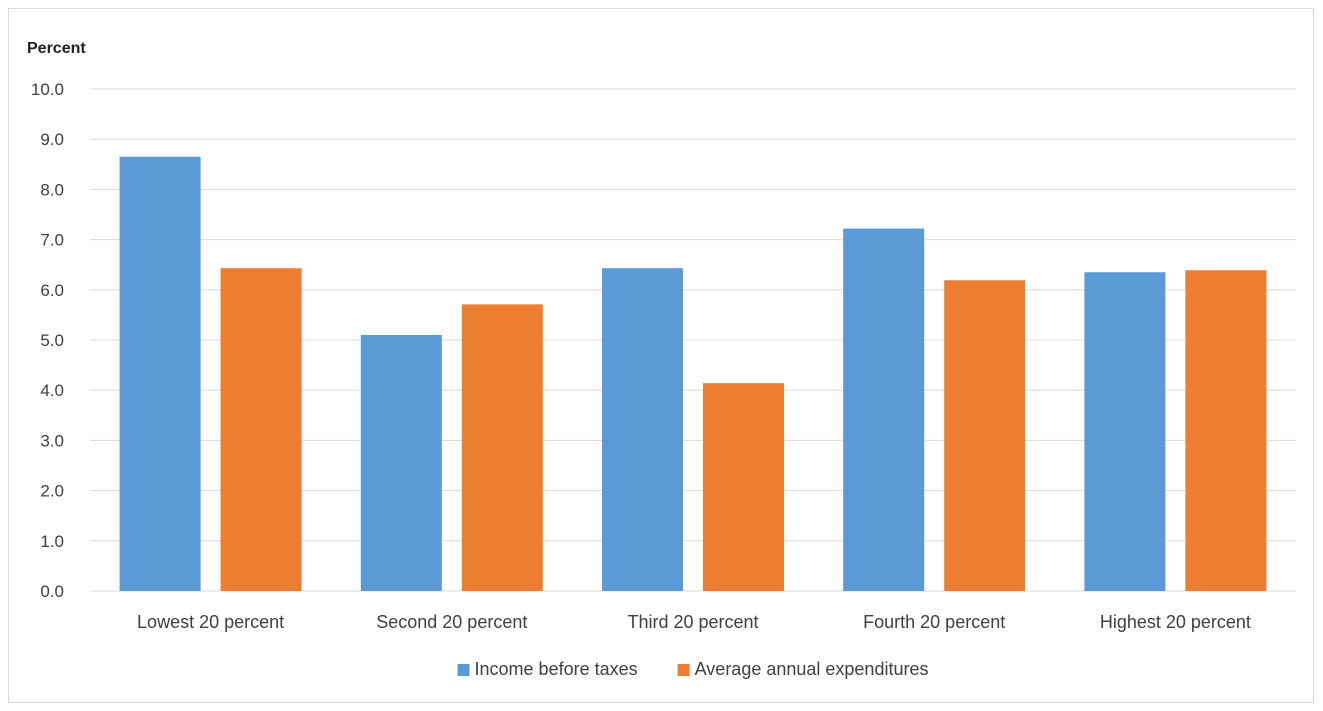 The height and width of the screenshot is (711, 1323). What do you see at coordinates (52, 390) in the screenshot?
I see `y-tick-label: 4.0` at bounding box center [52, 390].